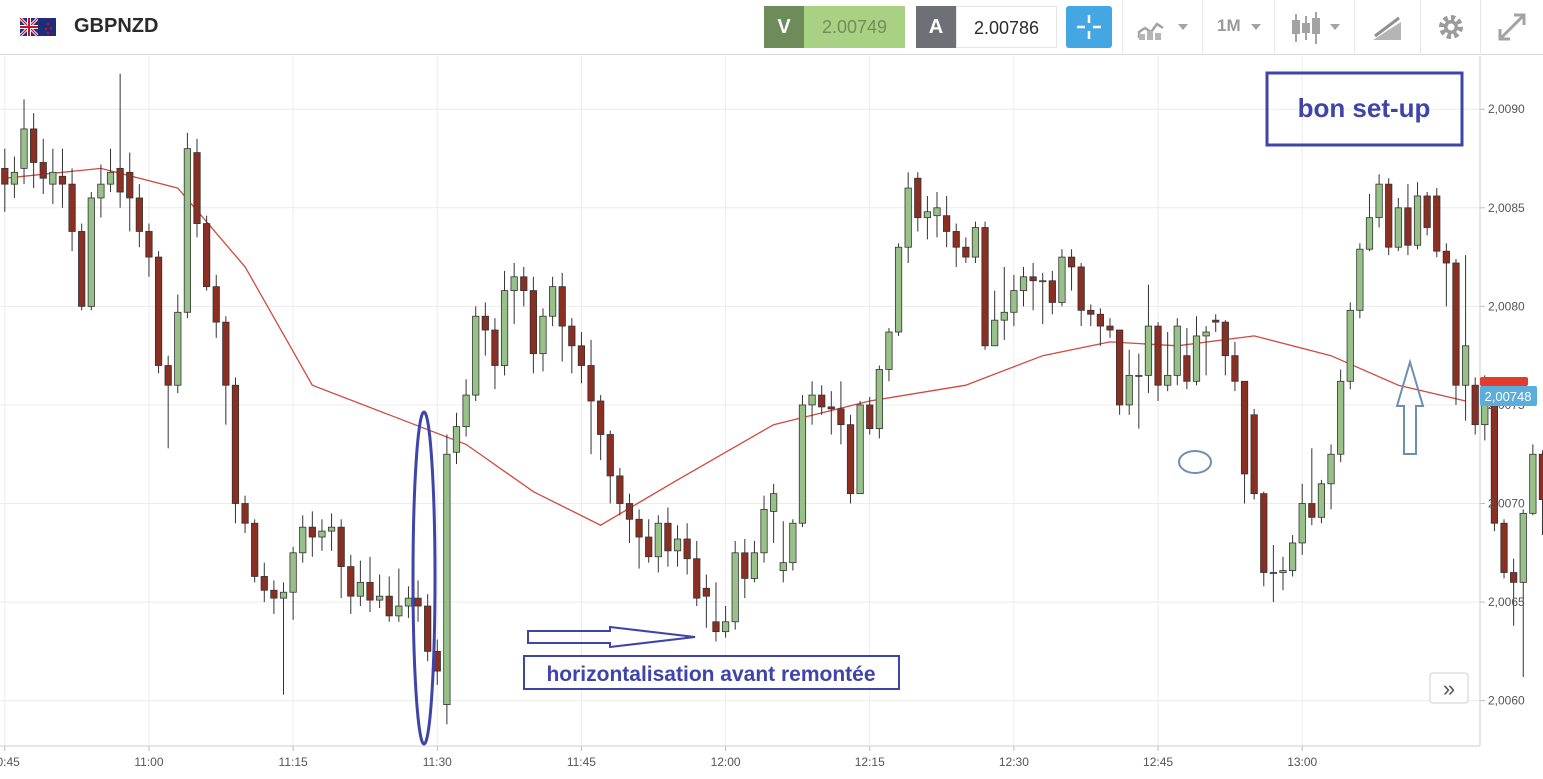 The image size is (1543, 779). I want to click on ask-price: 2.00786, so click(1006, 27).